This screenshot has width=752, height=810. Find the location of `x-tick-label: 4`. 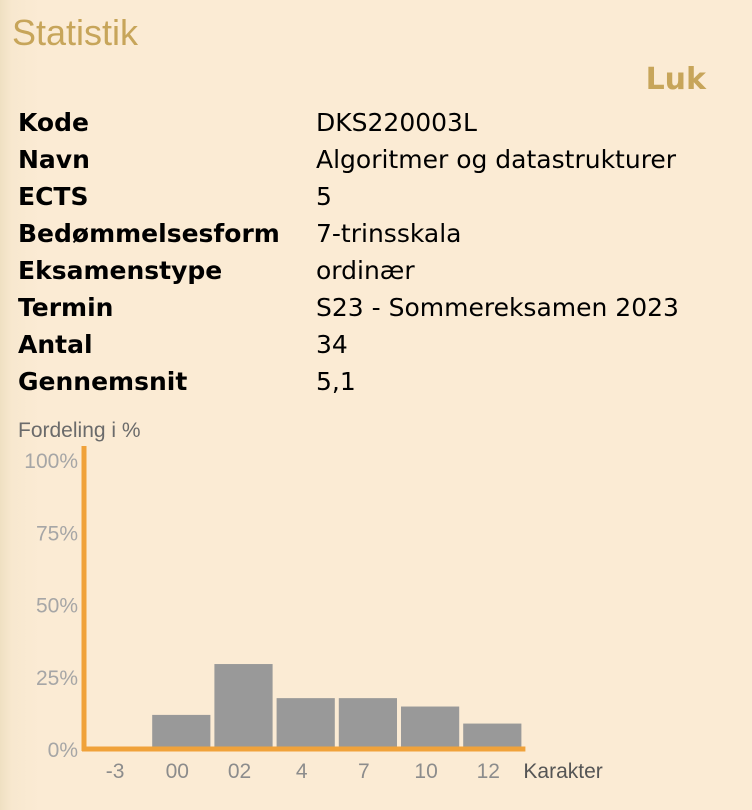

x-tick-label: 4 is located at coordinates (302, 771).